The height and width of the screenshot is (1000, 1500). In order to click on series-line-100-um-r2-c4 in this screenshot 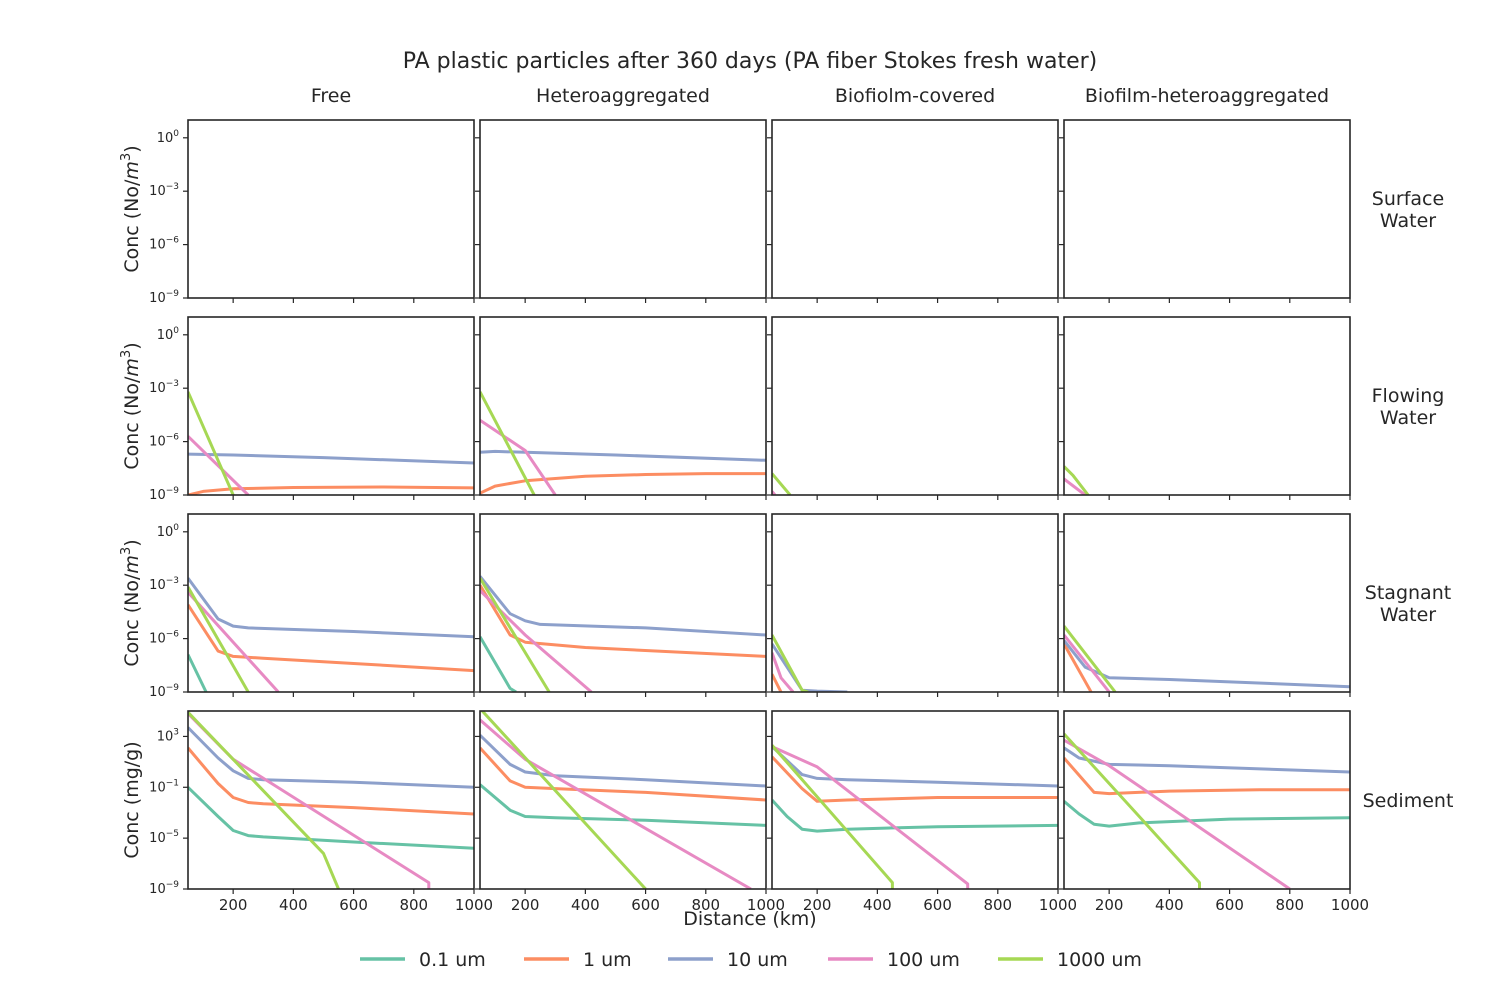, I will do `click(1075, 486)`.